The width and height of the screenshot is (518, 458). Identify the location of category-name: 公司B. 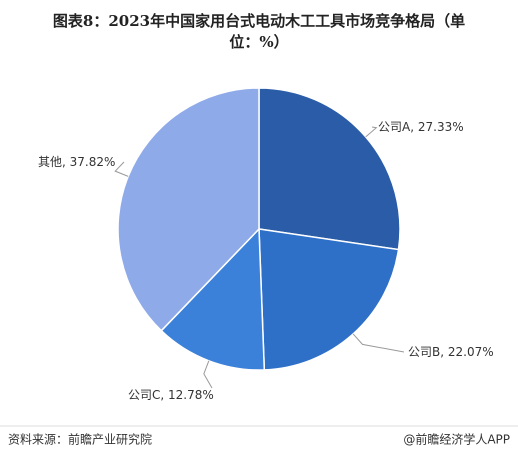
(424, 352).